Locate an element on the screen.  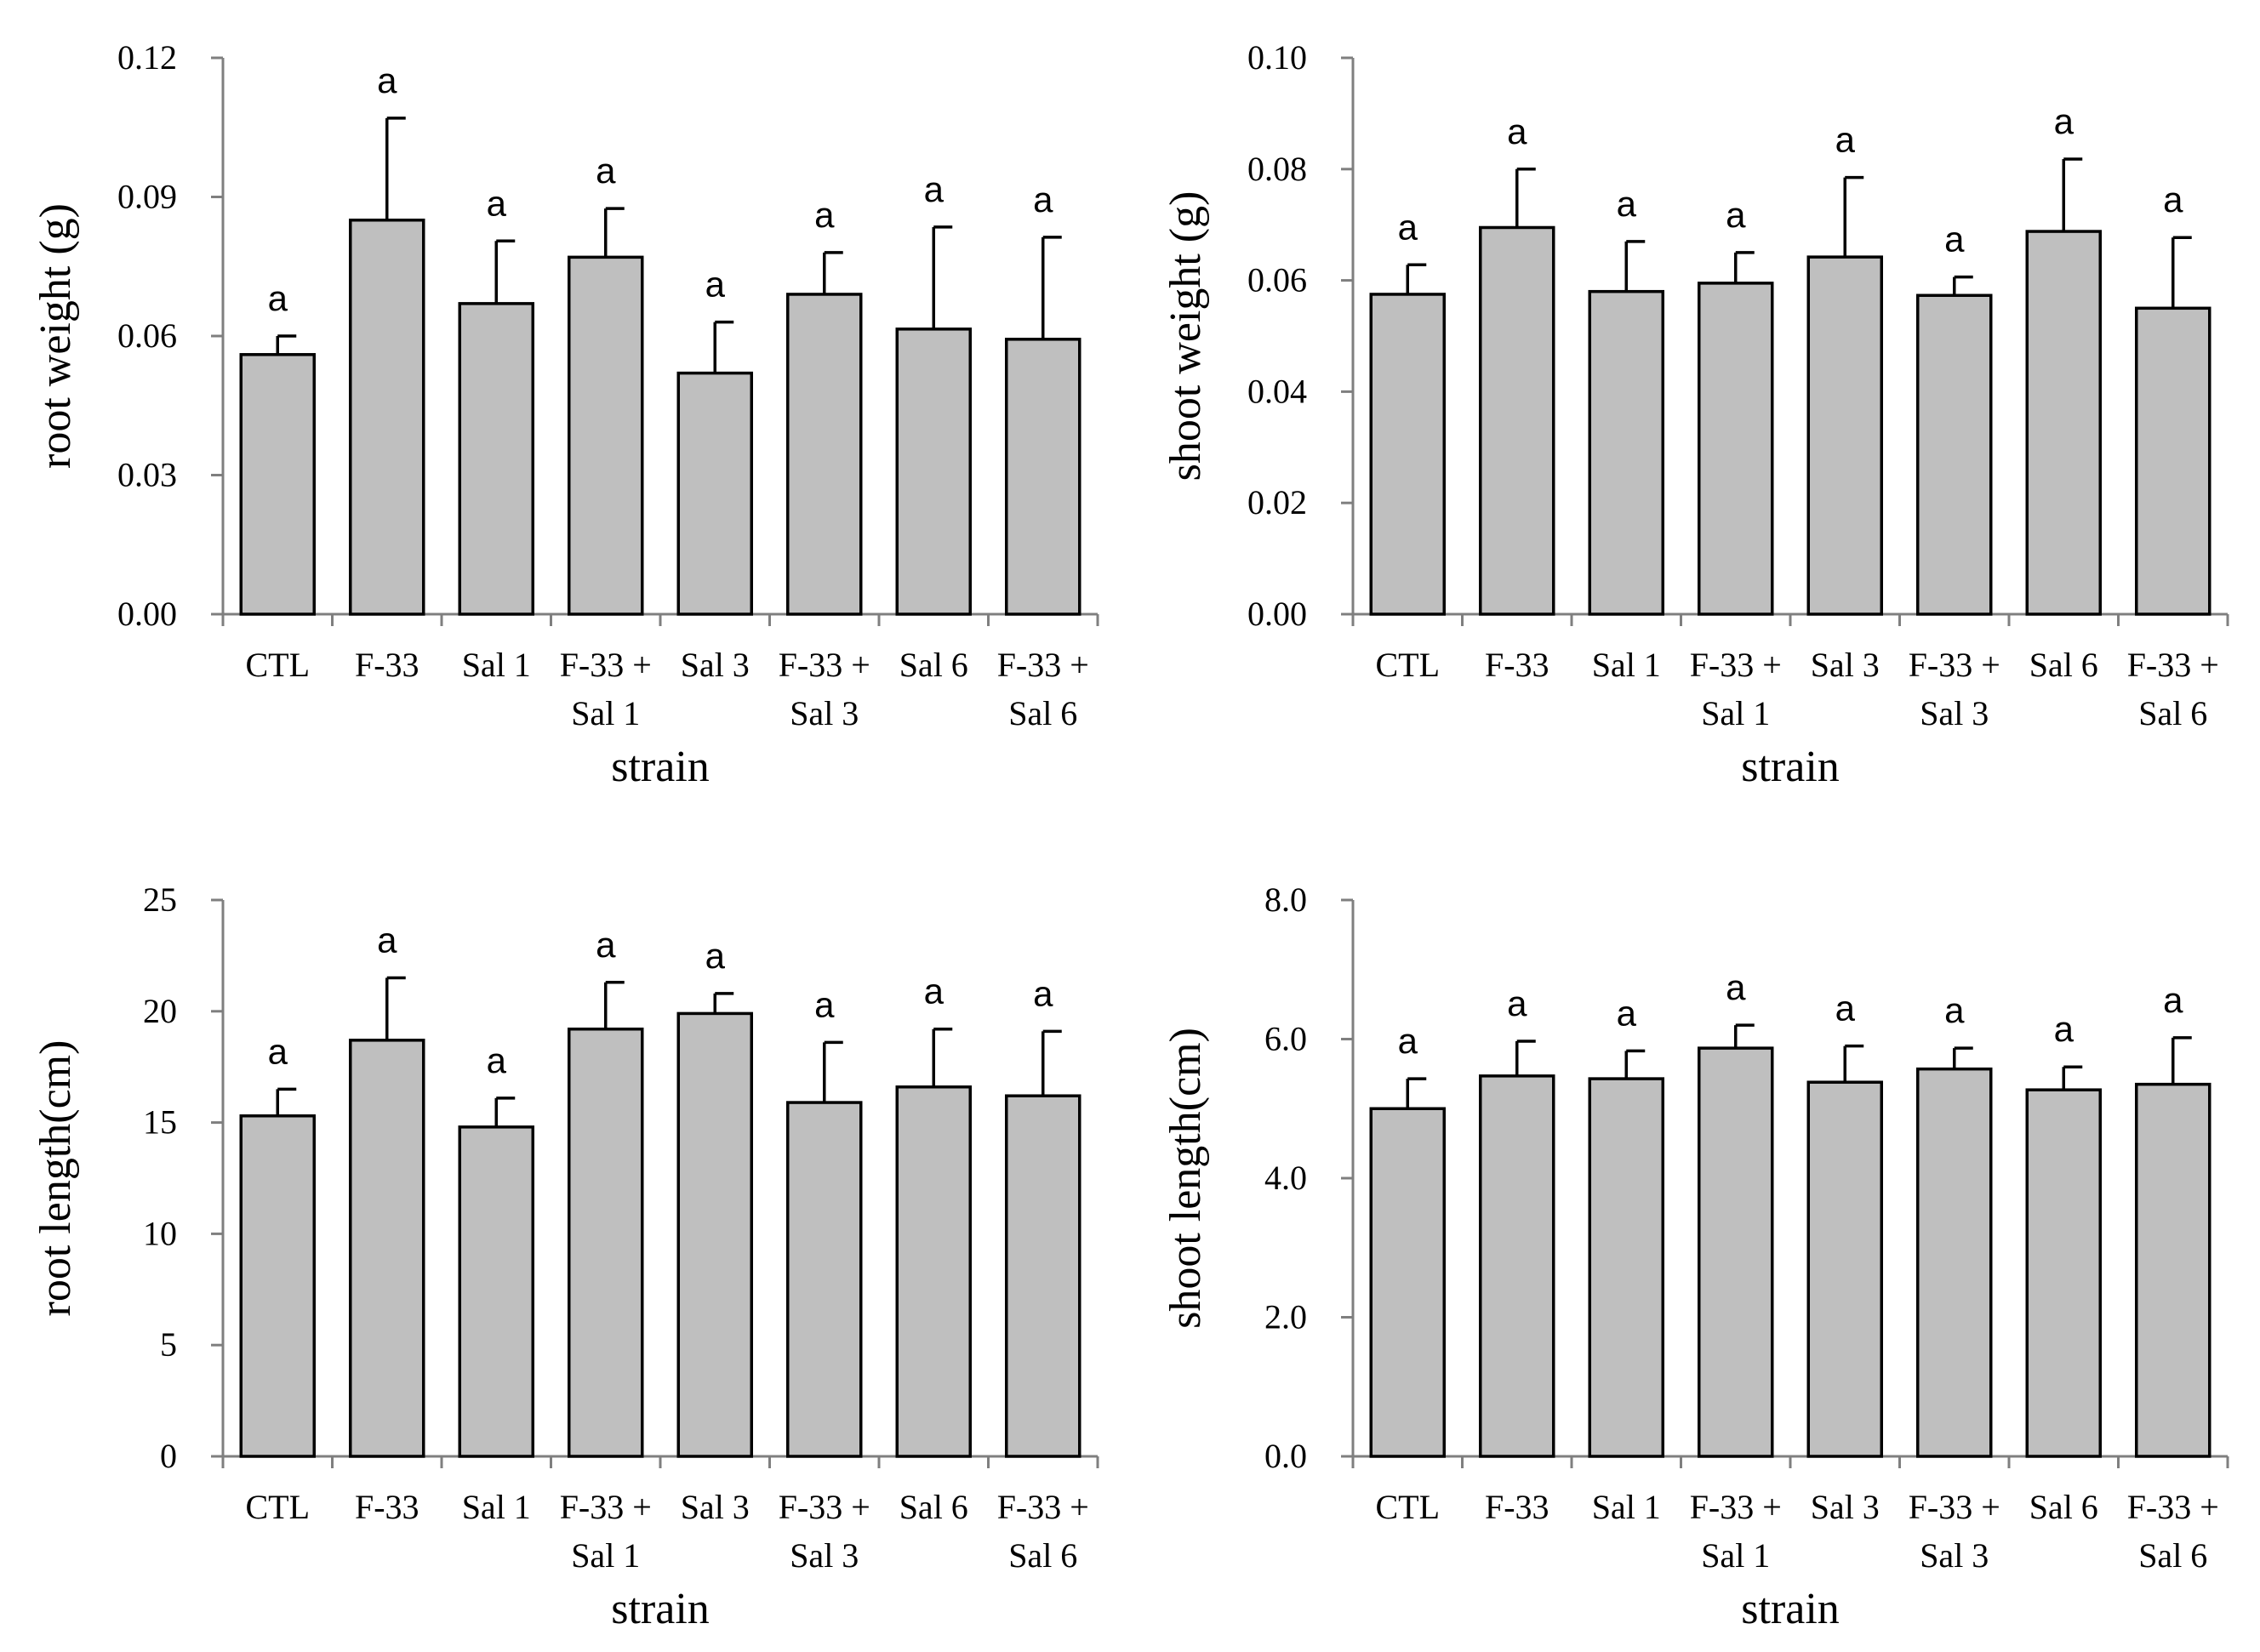
y-tick-label: 0.10 is located at coordinates (1277, 57).